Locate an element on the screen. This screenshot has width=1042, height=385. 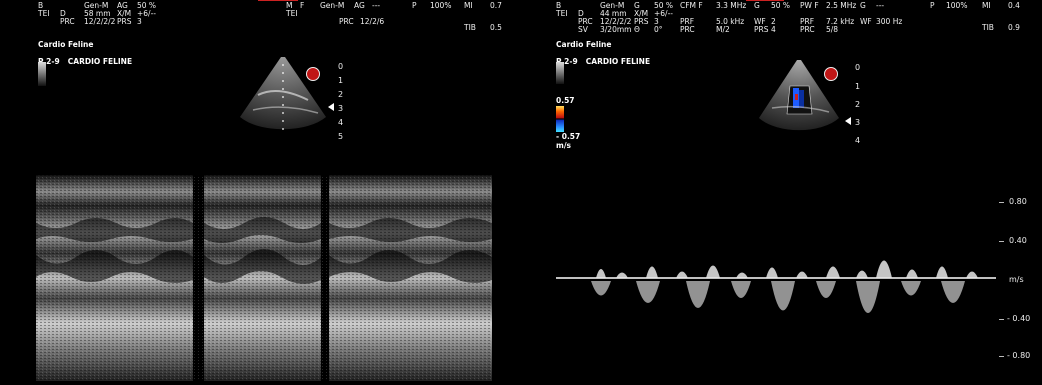
right-hdr-c4-2: PRS is located at coordinates (641, 21).